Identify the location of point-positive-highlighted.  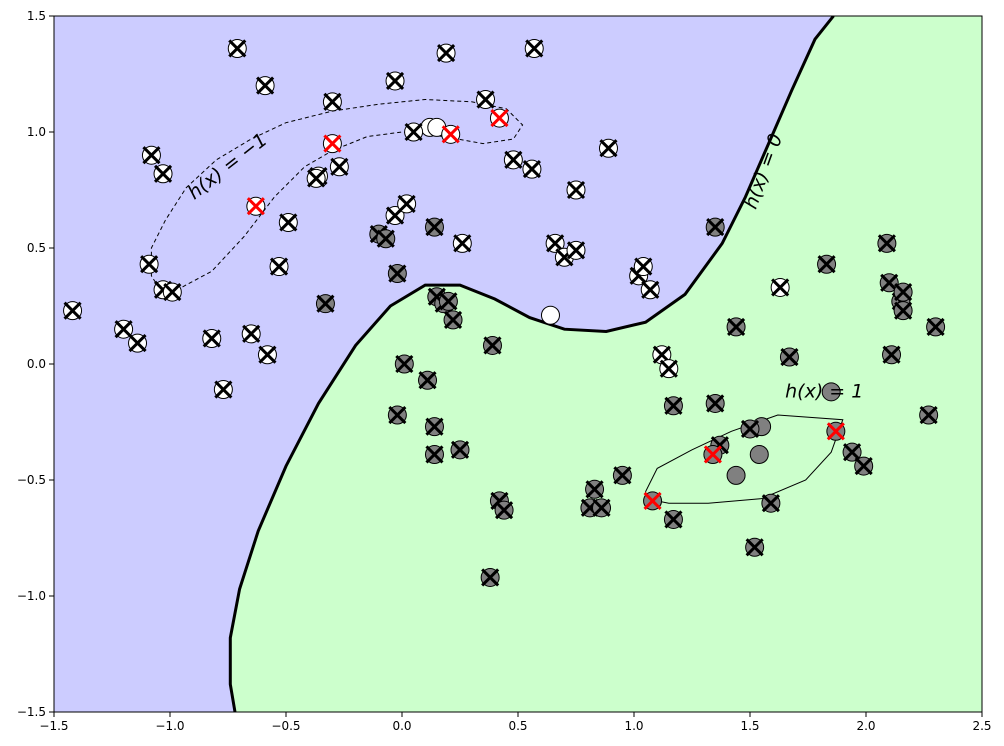
(713, 454).